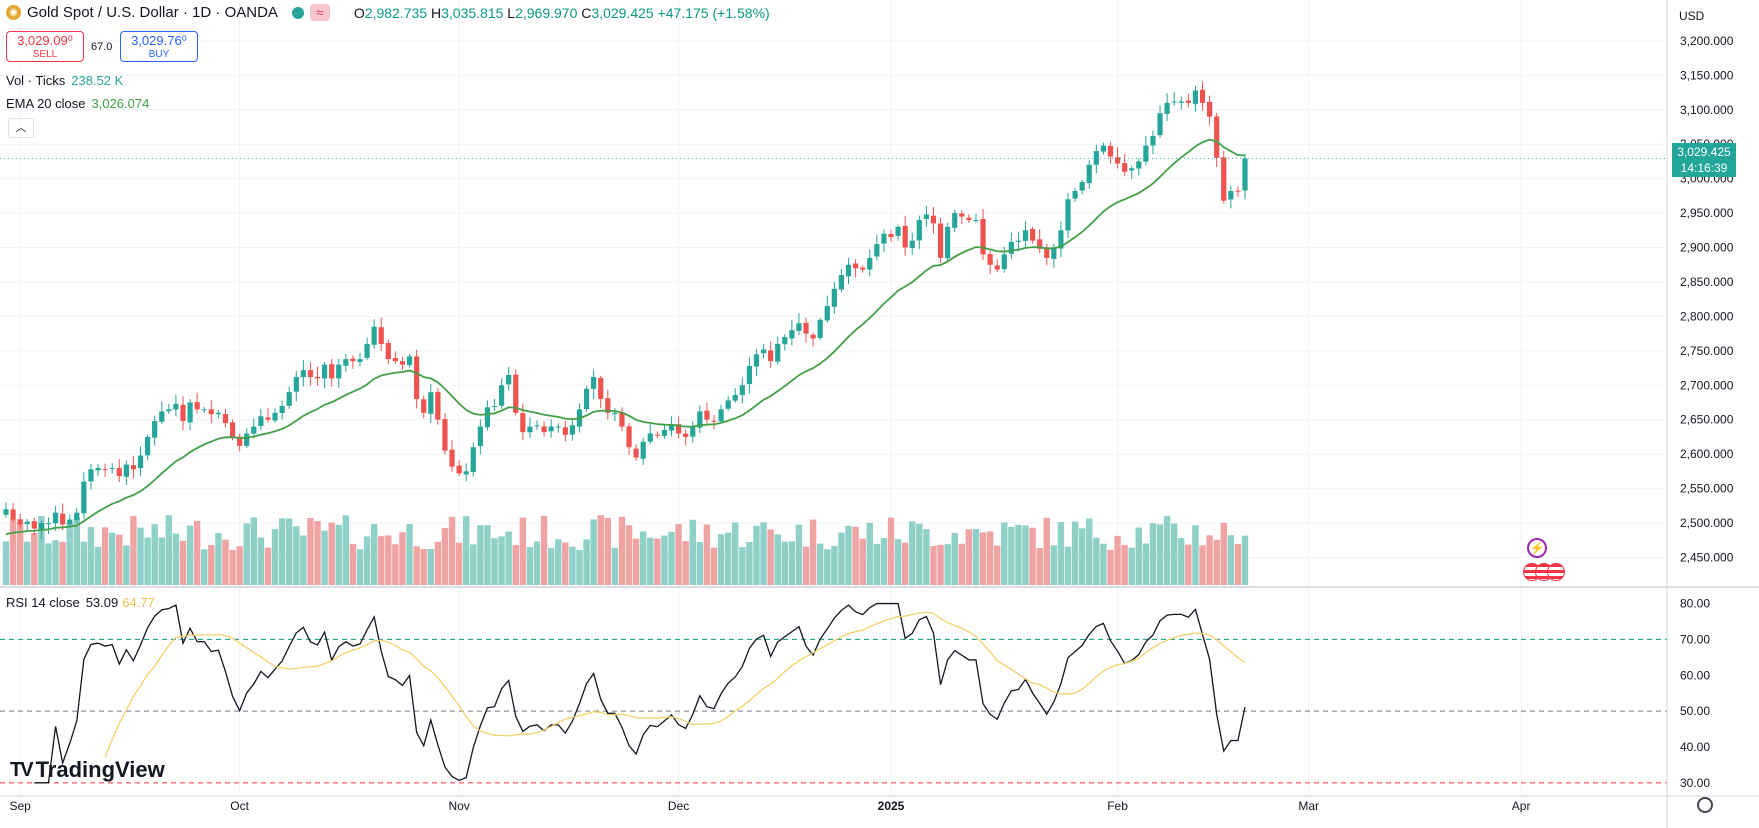 The image size is (1759, 828). What do you see at coordinates (152, 12) in the screenshot?
I see `symbol-title: Gold Spot / U.S. Dollar · 1D · OANDA` at bounding box center [152, 12].